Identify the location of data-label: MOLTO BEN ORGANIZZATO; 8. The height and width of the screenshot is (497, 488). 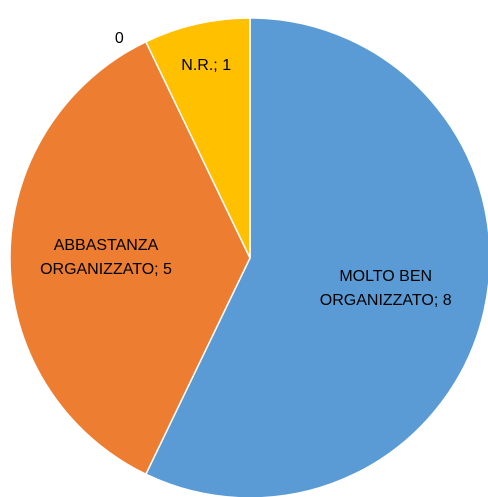
(385, 288).